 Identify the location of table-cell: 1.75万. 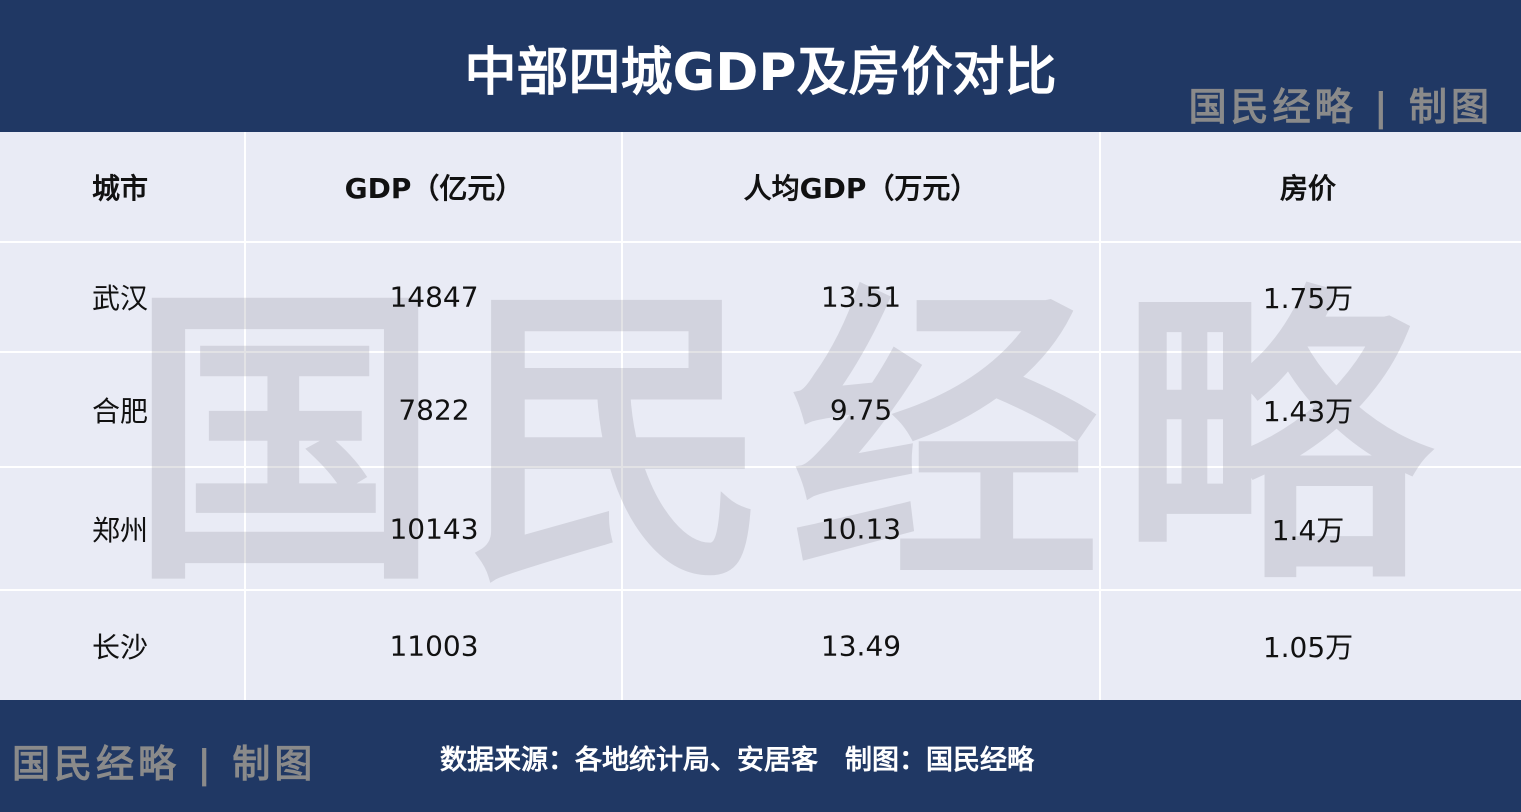
(1308, 298).